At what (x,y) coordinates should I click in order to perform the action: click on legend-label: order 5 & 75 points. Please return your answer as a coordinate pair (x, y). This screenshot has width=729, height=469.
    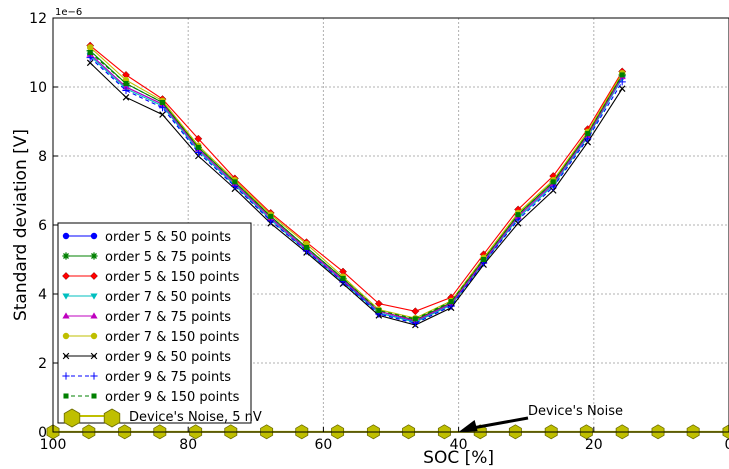
    Looking at the image, I should click on (168, 257).